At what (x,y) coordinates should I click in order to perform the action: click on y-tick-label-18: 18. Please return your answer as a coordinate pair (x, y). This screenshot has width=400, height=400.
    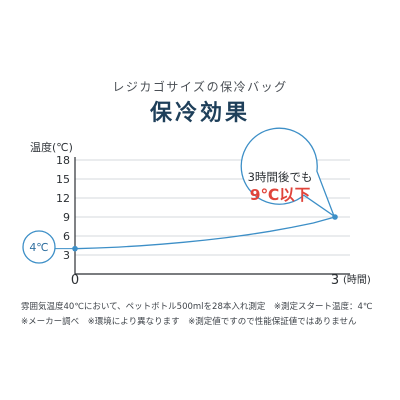
    Looking at the image, I should click on (63, 160).